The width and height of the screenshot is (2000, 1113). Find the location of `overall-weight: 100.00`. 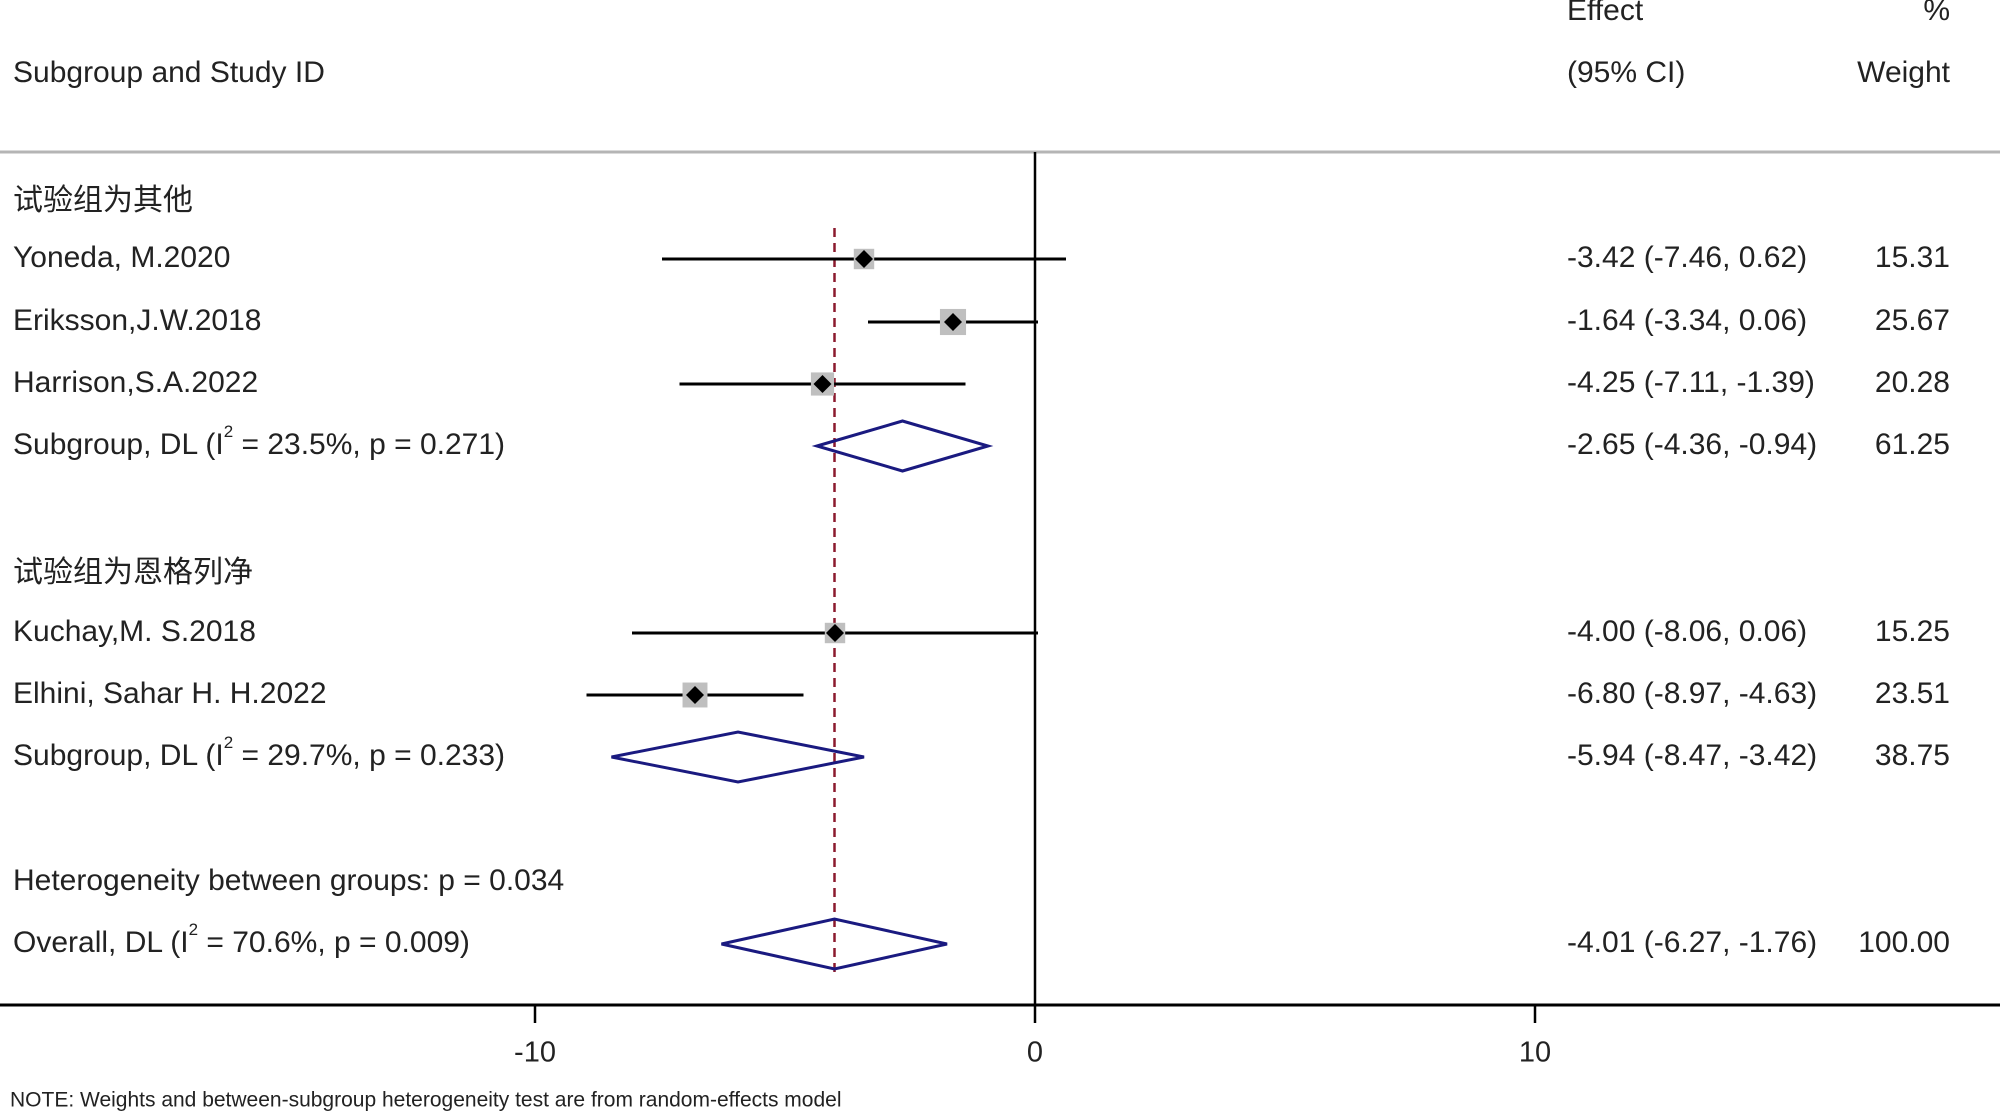

overall-weight: 100.00 is located at coordinates (1904, 942).